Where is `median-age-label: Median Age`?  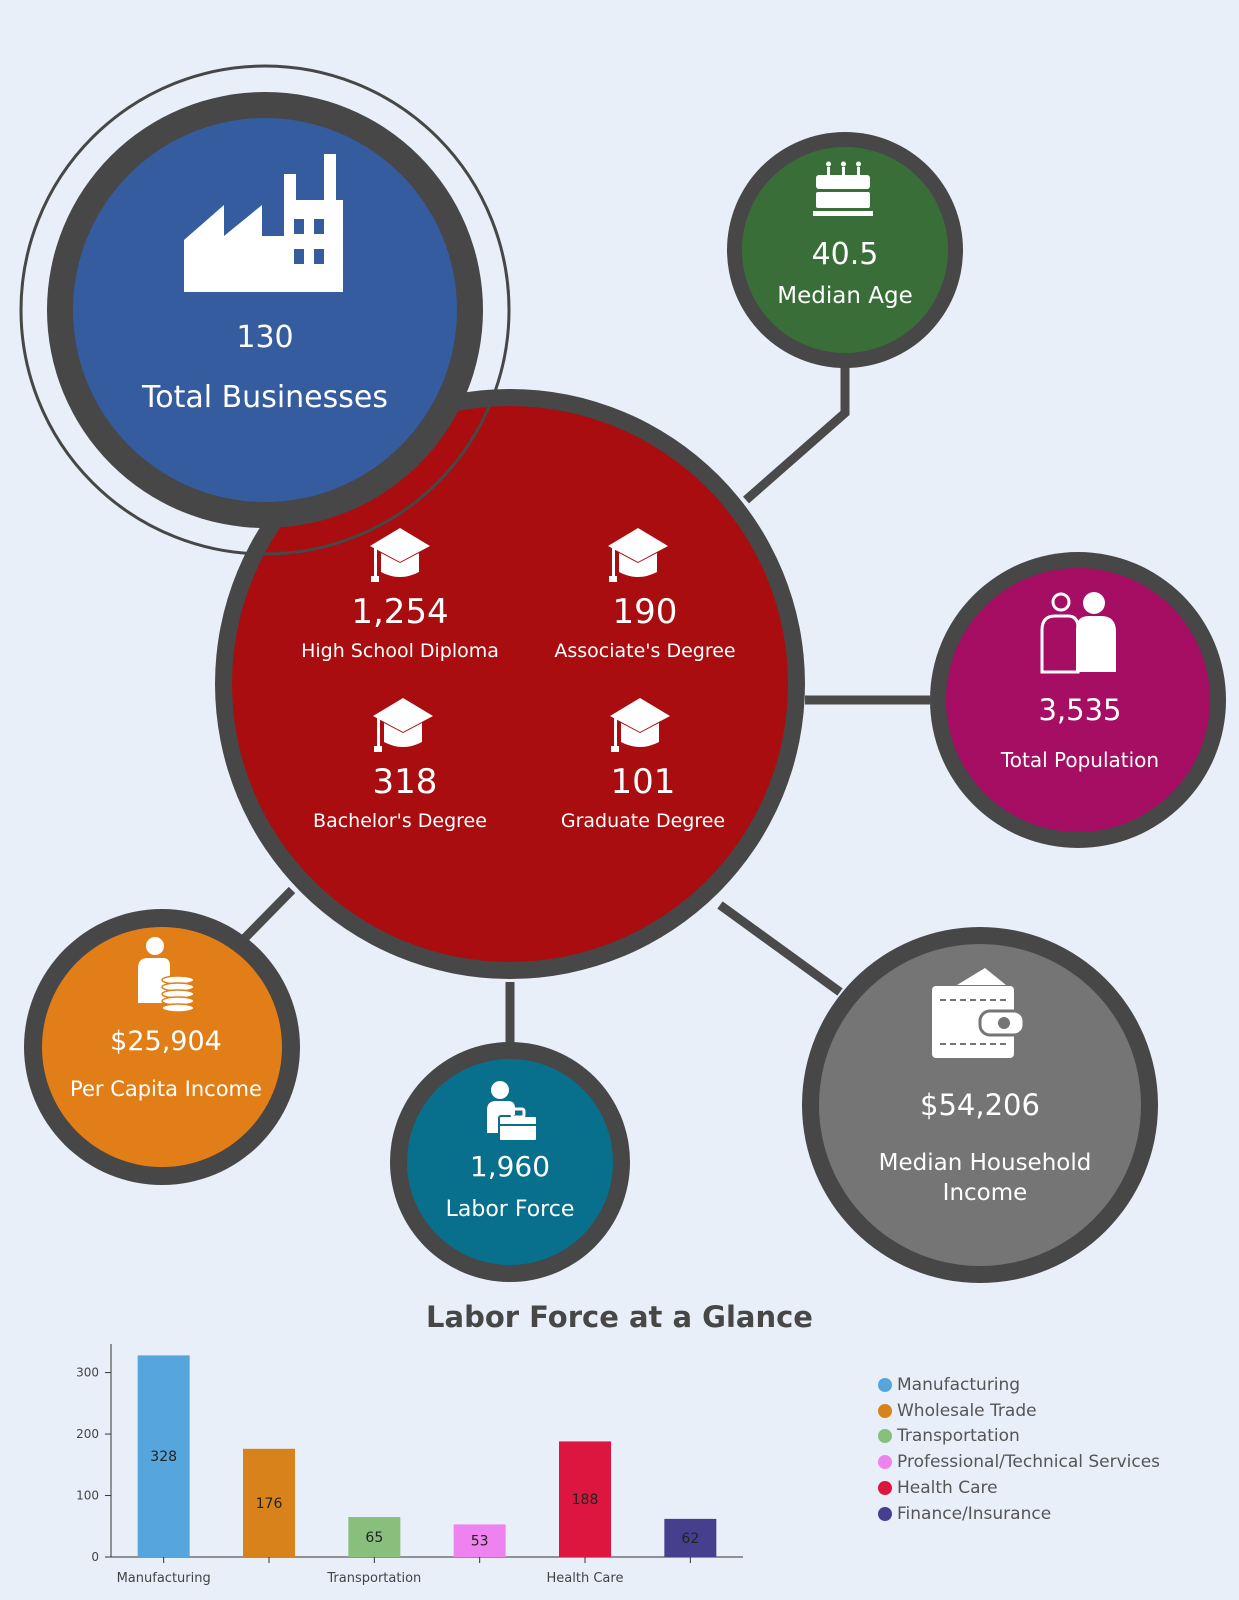
median-age-label: Median Age is located at coordinates (845, 296).